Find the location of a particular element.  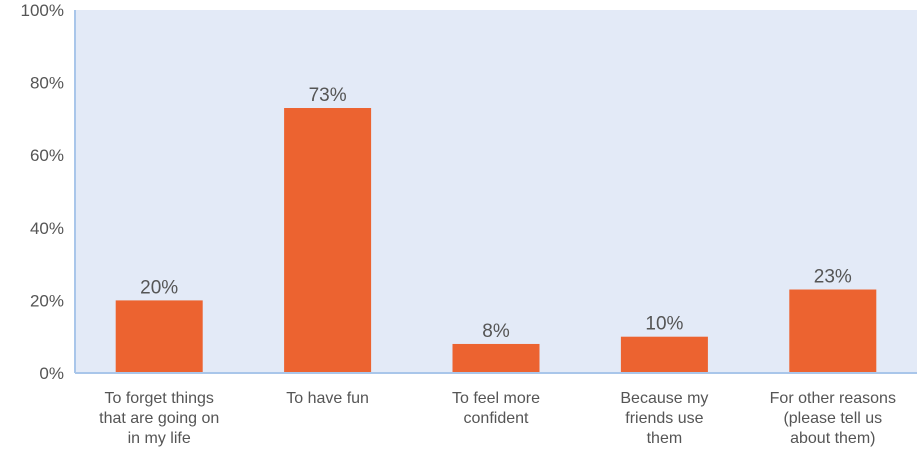

x-tick-label-line: To forget things is located at coordinates (158, 398).